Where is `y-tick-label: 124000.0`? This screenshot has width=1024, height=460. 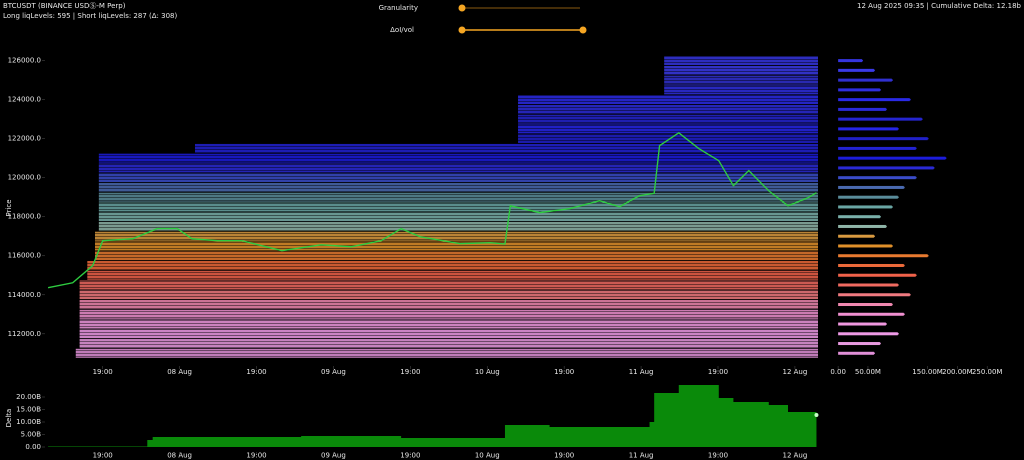
y-tick-label: 124000.0 is located at coordinates (24, 100).